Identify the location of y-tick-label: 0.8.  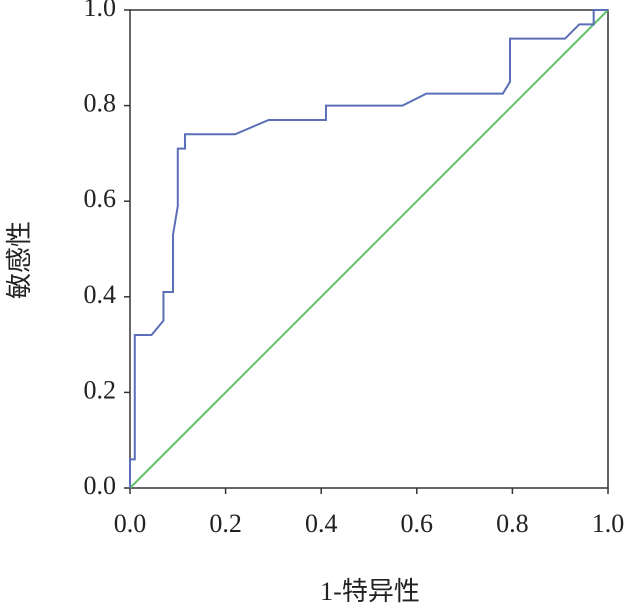
(100, 103).